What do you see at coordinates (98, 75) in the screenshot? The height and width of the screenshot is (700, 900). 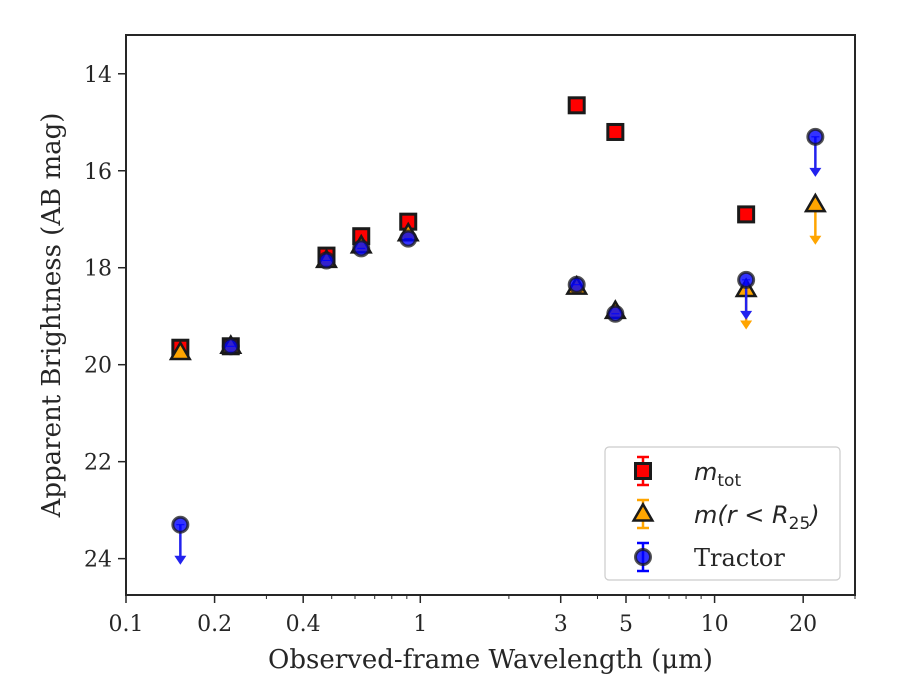 I see `y-tick-label: 14` at bounding box center [98, 75].